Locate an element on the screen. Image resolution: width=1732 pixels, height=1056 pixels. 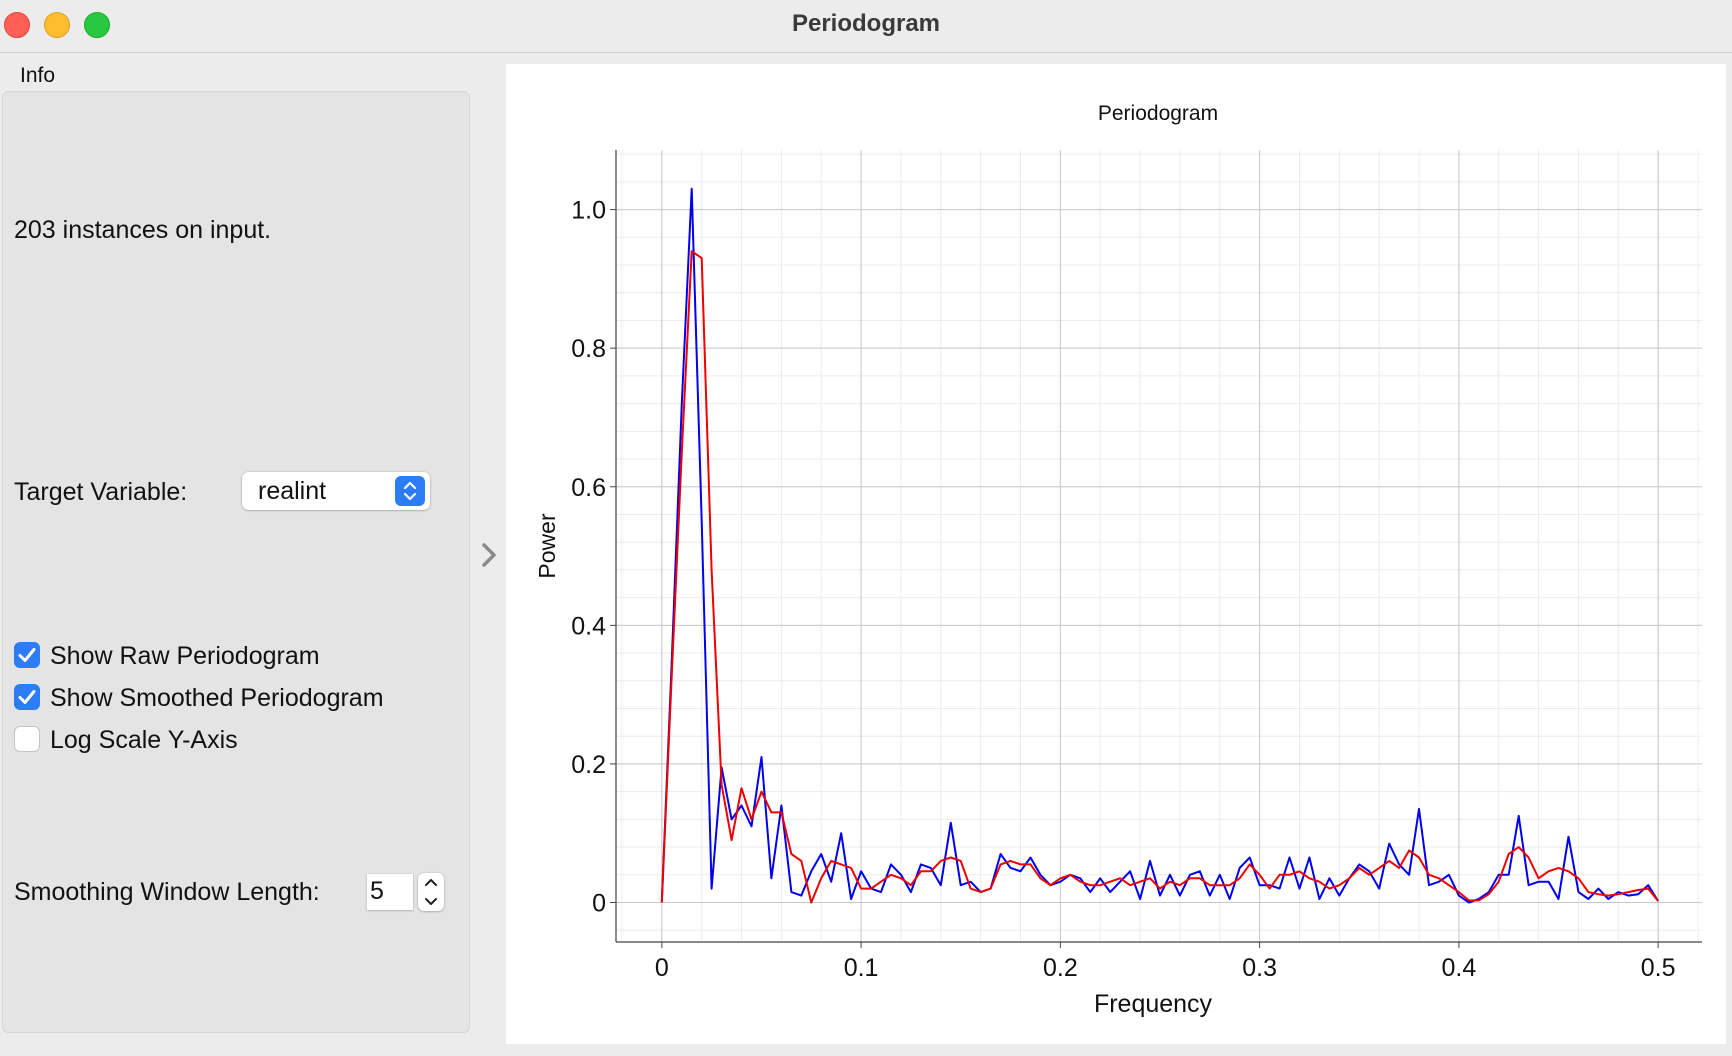
show-smoothed-periodogram-checkbox is located at coordinates (27, 697).